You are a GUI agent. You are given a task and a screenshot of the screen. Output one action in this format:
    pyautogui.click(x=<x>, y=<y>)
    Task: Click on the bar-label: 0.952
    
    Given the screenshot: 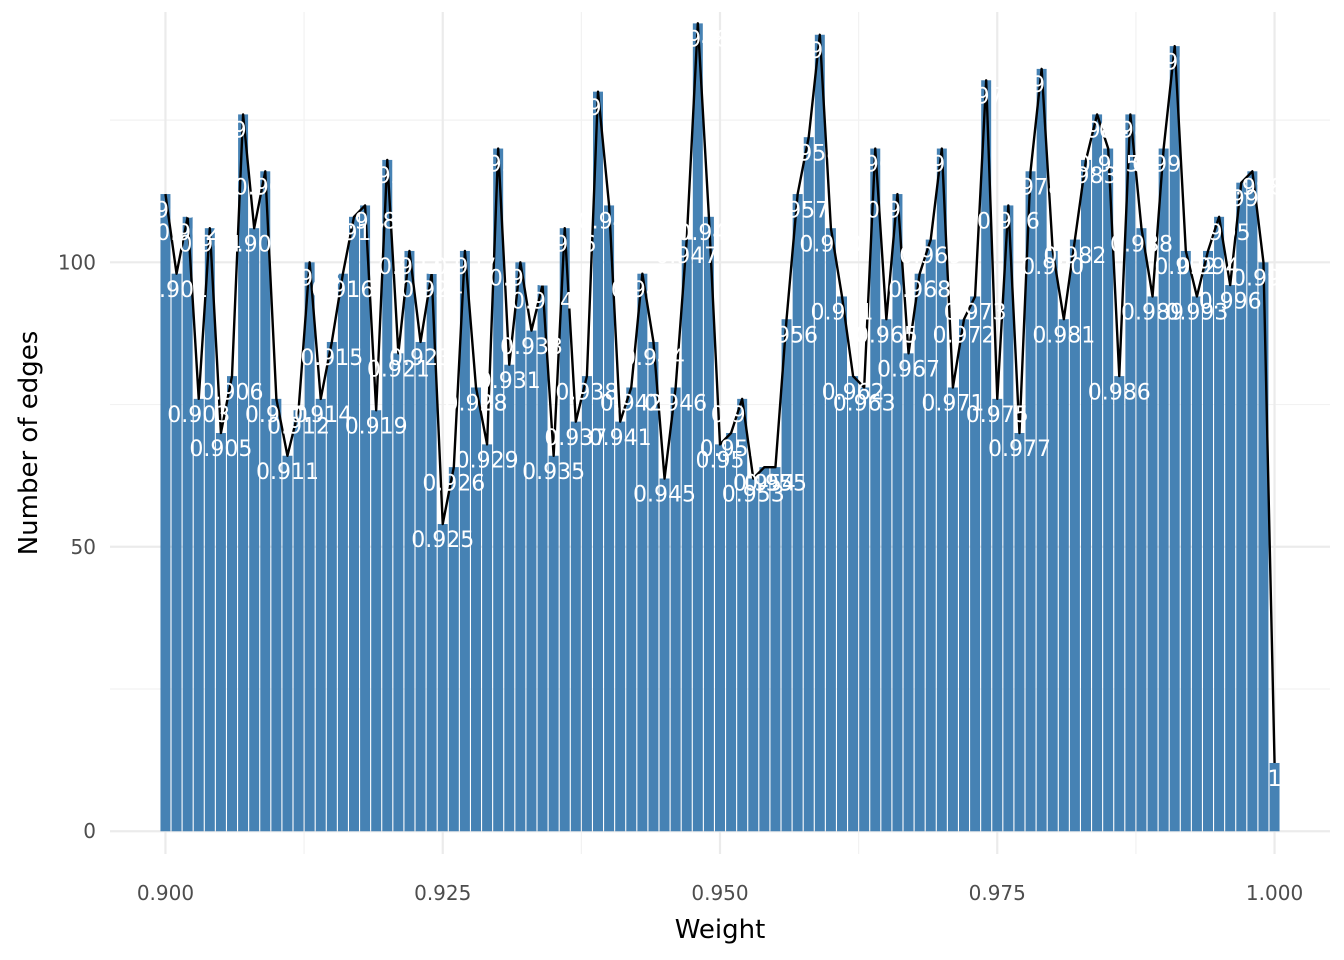 What is the action you would take?
    pyautogui.click(x=742, y=415)
    